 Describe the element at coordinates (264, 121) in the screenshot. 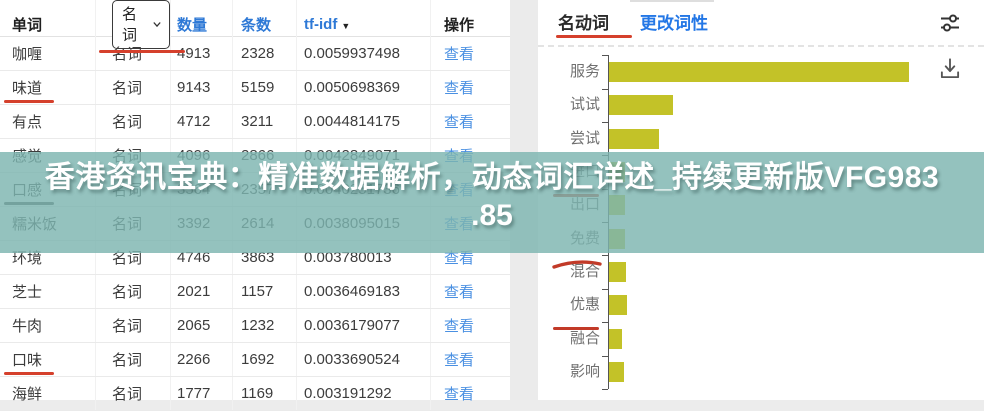

I see `docs-cell: 3211` at that location.